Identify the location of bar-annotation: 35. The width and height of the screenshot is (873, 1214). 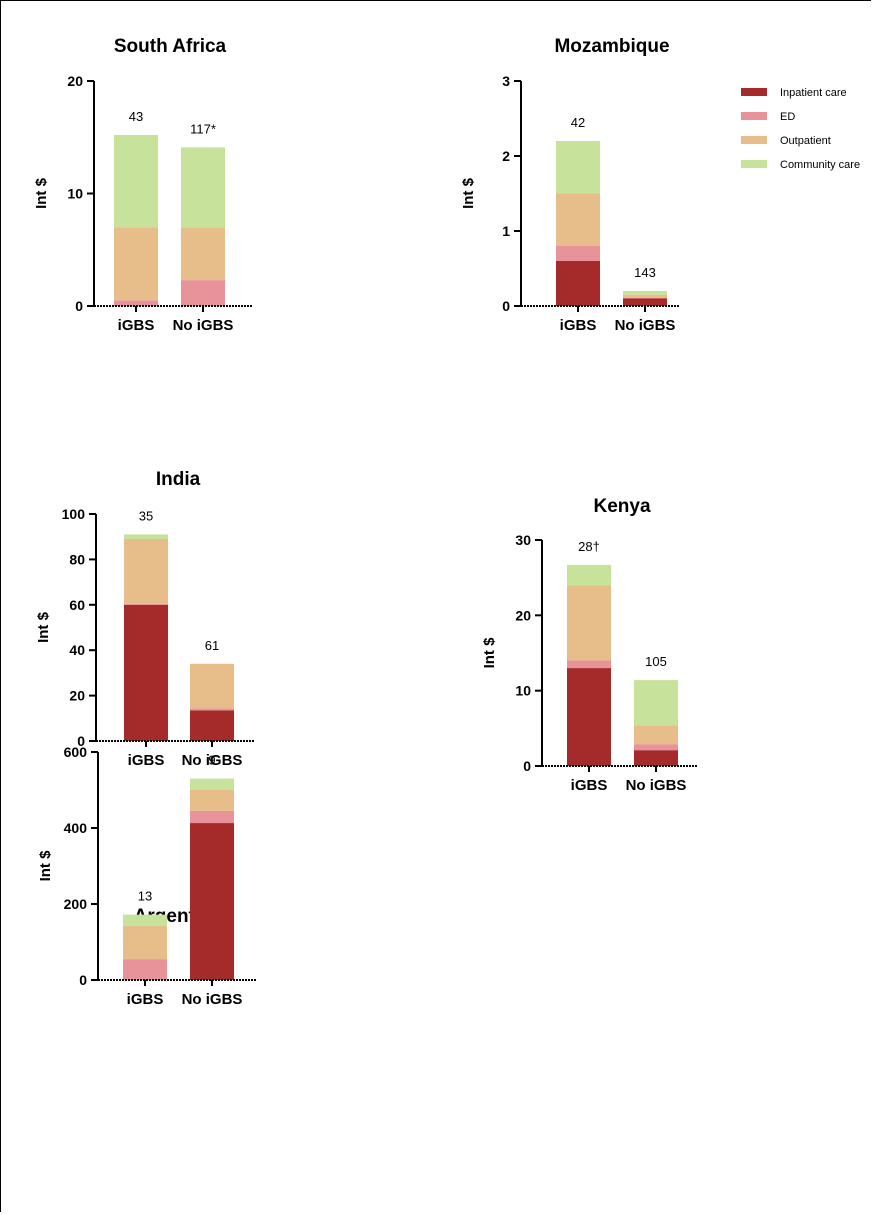
(146, 515).